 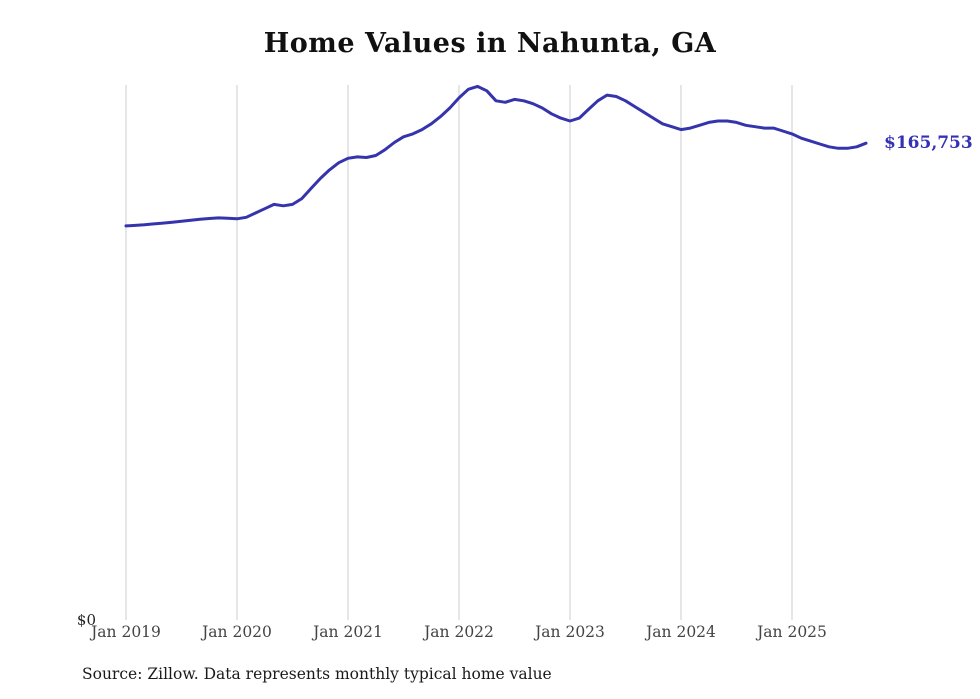 What do you see at coordinates (347, 632) in the screenshot?
I see `x-tick-label: Jan 2021` at bounding box center [347, 632].